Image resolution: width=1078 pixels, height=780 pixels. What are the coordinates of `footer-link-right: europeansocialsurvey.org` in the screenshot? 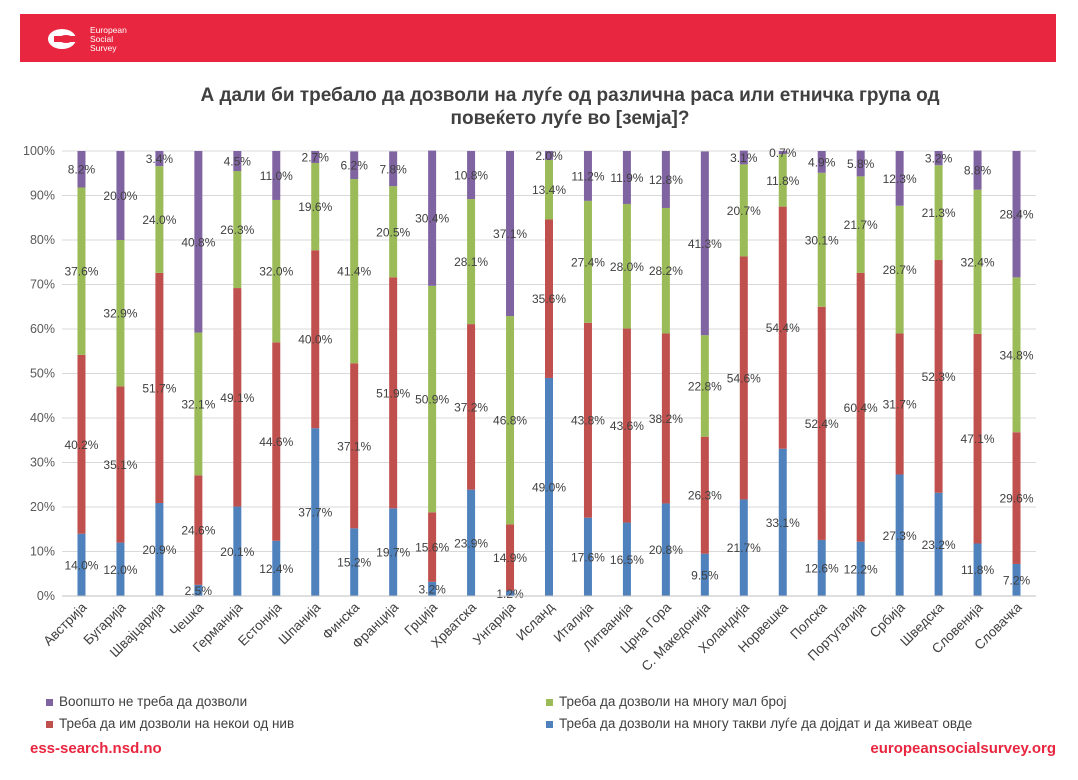 It's located at (963, 748).